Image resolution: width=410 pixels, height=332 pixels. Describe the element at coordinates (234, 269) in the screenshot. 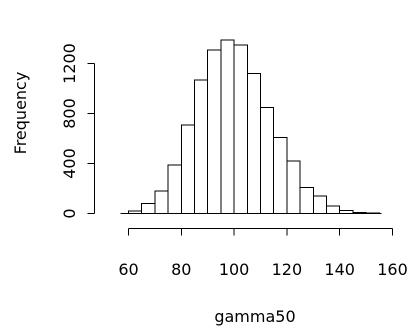

I see `x-tick-label: 100` at that location.